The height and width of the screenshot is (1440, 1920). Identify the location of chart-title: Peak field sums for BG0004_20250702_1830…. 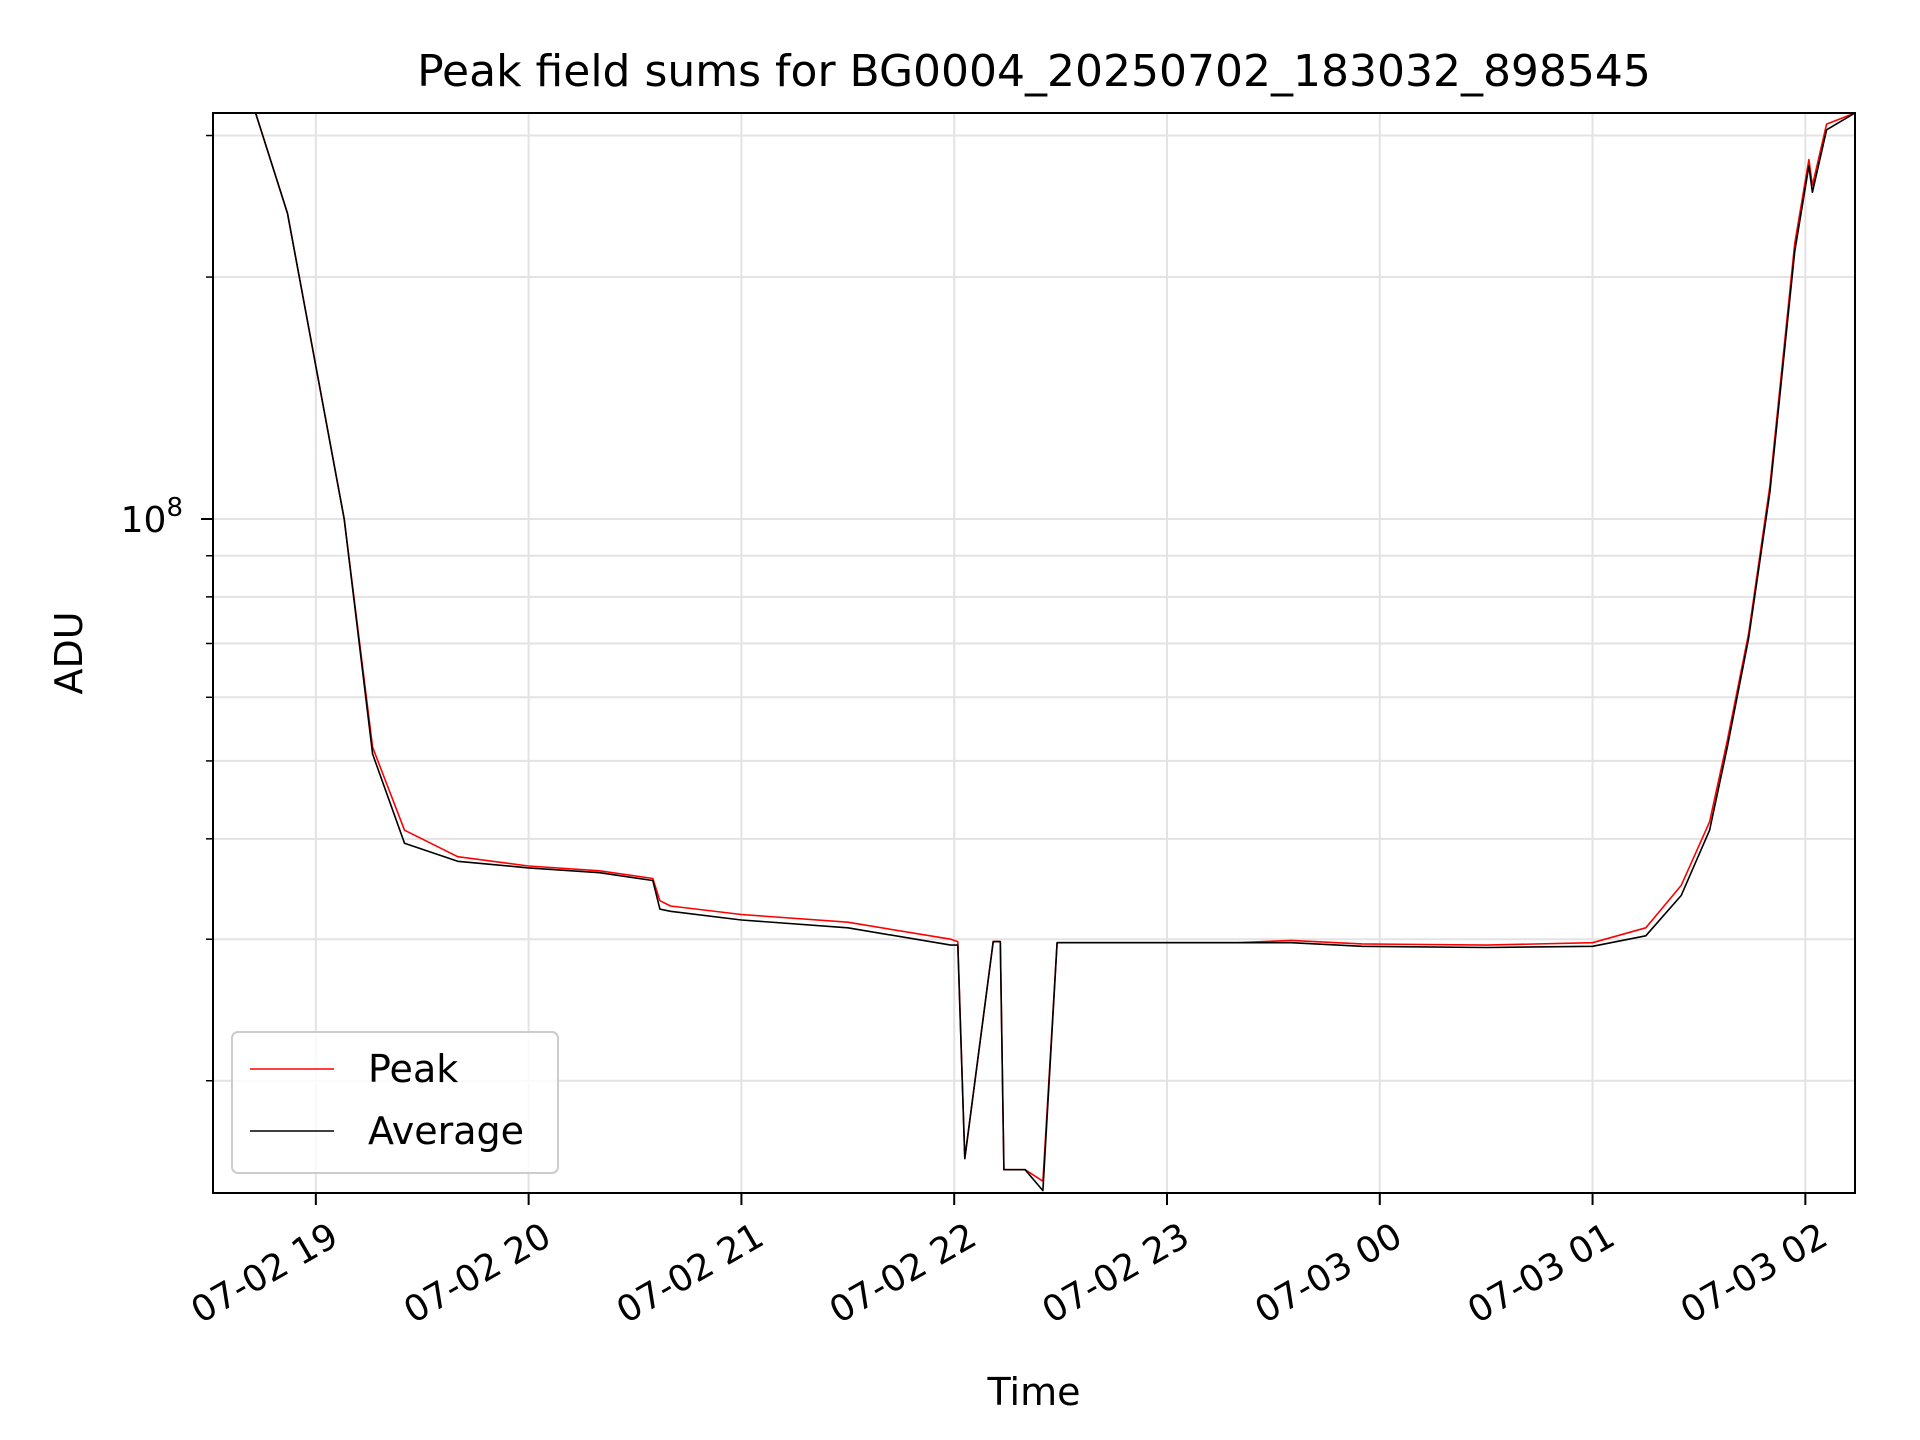
(1034, 71).